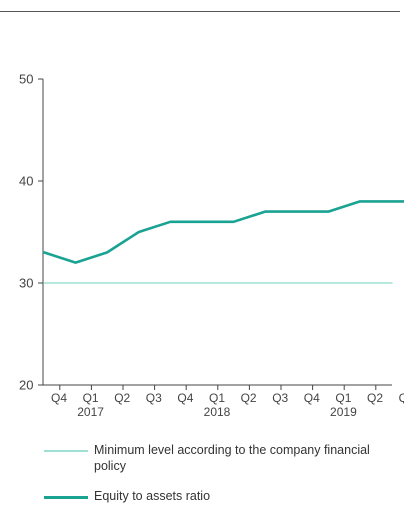 This screenshot has height=518, width=404. Describe the element at coordinates (343, 412) in the screenshot. I see `year-label-2019: 2019` at that location.